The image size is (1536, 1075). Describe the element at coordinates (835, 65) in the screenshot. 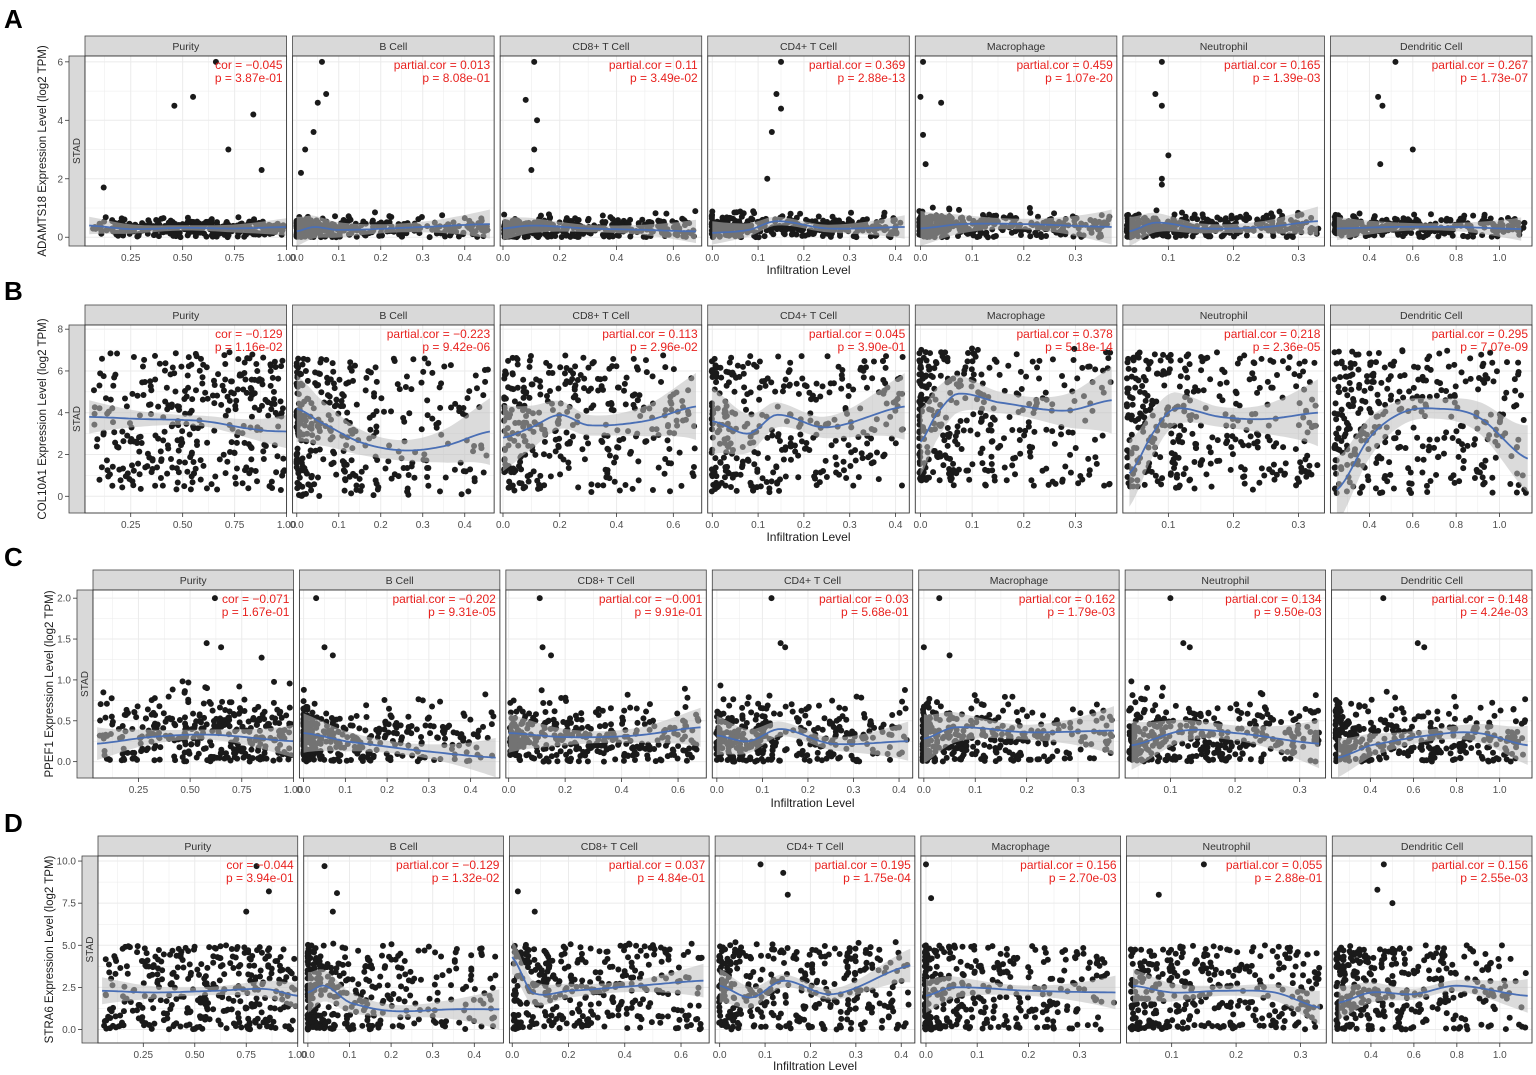

I see `stat-label: partial.cor` at that location.